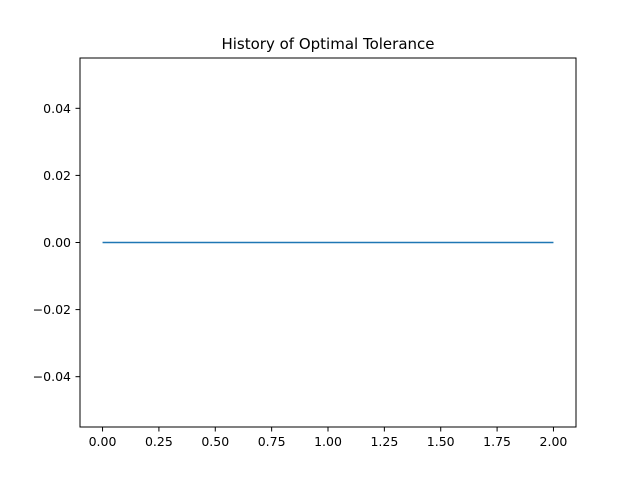  I want to click on x-tick-label: 1.50, so click(441, 441).